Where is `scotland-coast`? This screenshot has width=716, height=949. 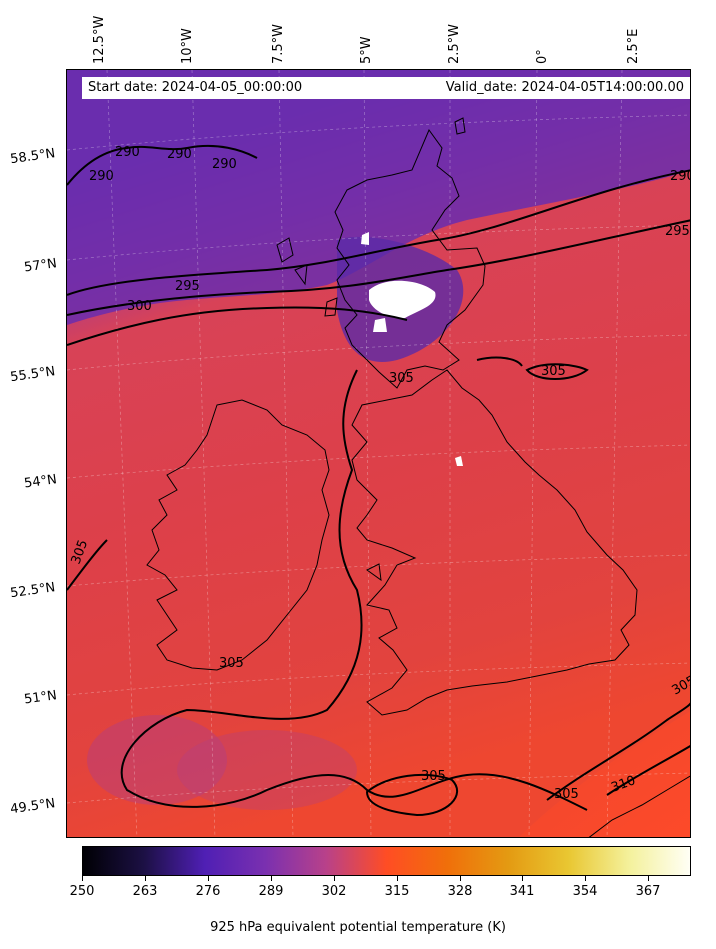
scotland-coast is located at coordinates (410, 258).